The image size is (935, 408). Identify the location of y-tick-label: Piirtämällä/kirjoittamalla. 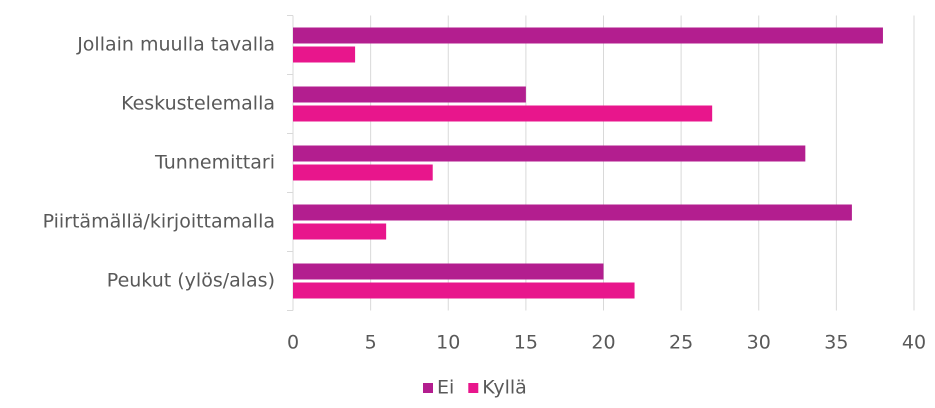
(159, 222).